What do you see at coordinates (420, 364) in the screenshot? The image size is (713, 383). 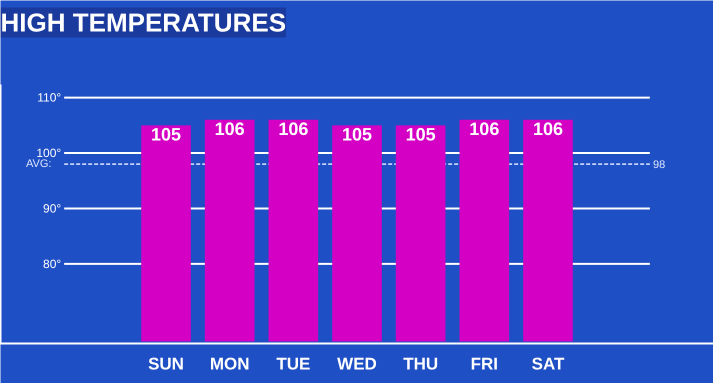 I see `x-tick-label: THU` at bounding box center [420, 364].